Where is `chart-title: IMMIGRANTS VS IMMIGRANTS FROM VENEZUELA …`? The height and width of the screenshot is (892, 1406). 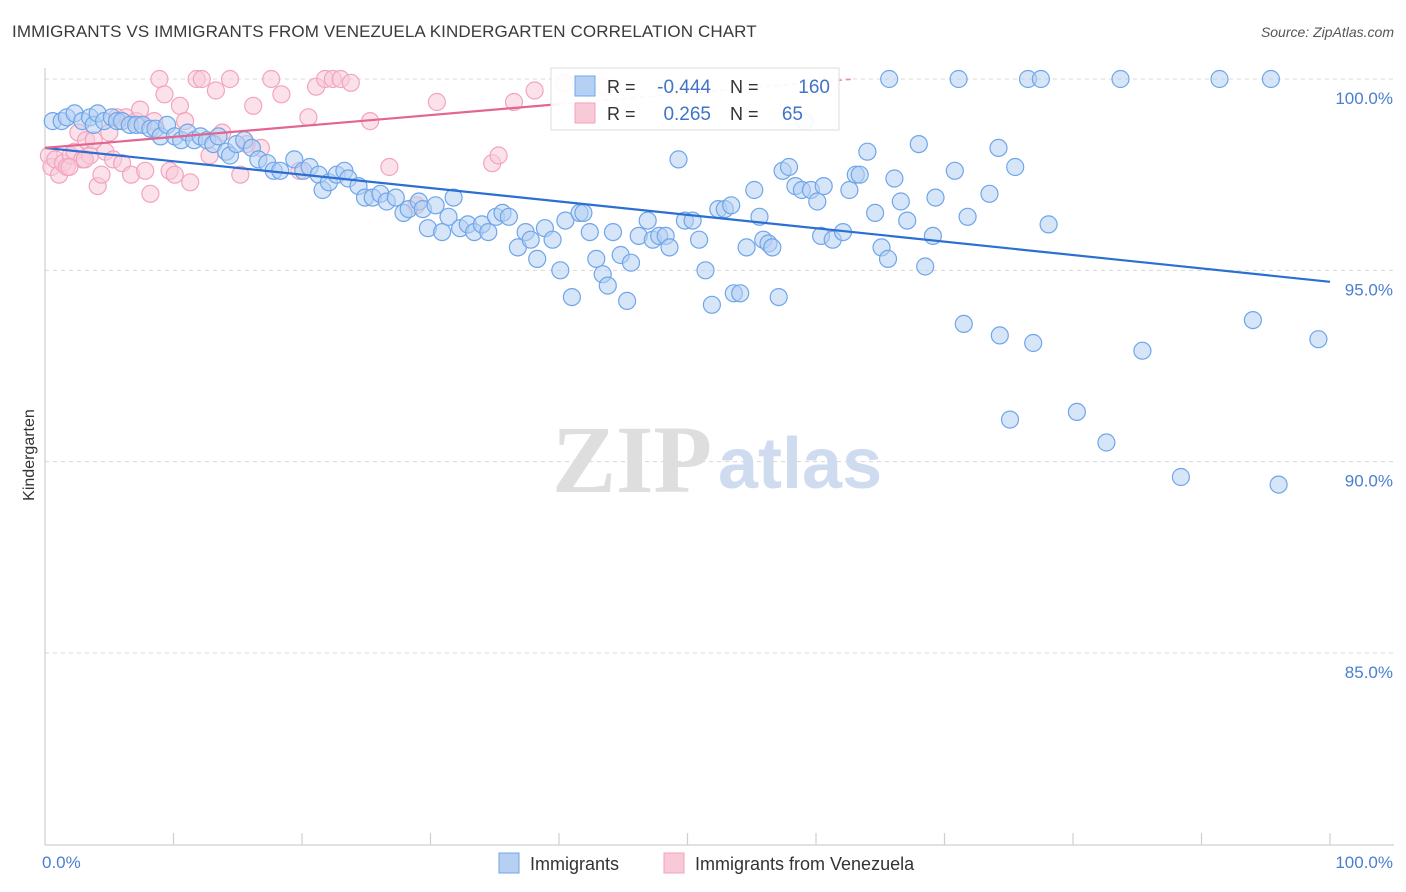
chart-title: IMMIGRANTS VS IMMIGRANTS FROM VENEZUELA … is located at coordinates (384, 31).